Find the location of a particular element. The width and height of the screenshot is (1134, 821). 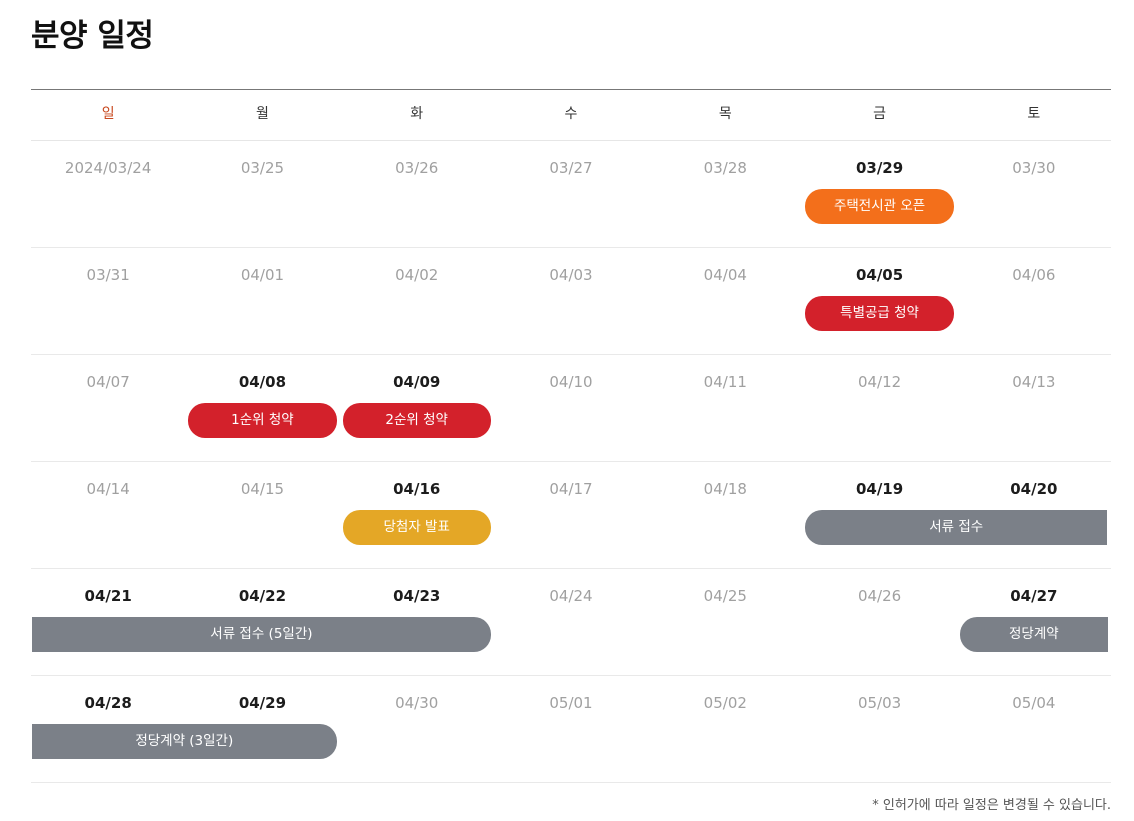

calendar-date: 04/16 is located at coordinates (417, 489).